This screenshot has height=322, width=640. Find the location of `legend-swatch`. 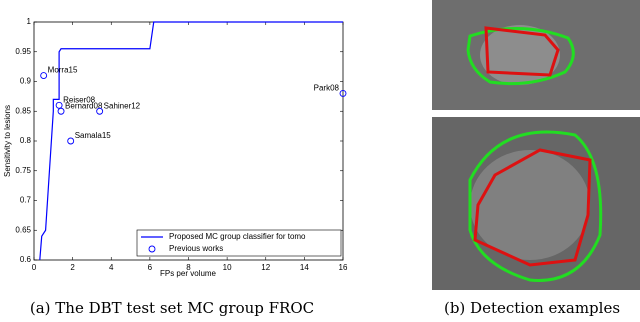

legend-swatch is located at coordinates (152, 249).